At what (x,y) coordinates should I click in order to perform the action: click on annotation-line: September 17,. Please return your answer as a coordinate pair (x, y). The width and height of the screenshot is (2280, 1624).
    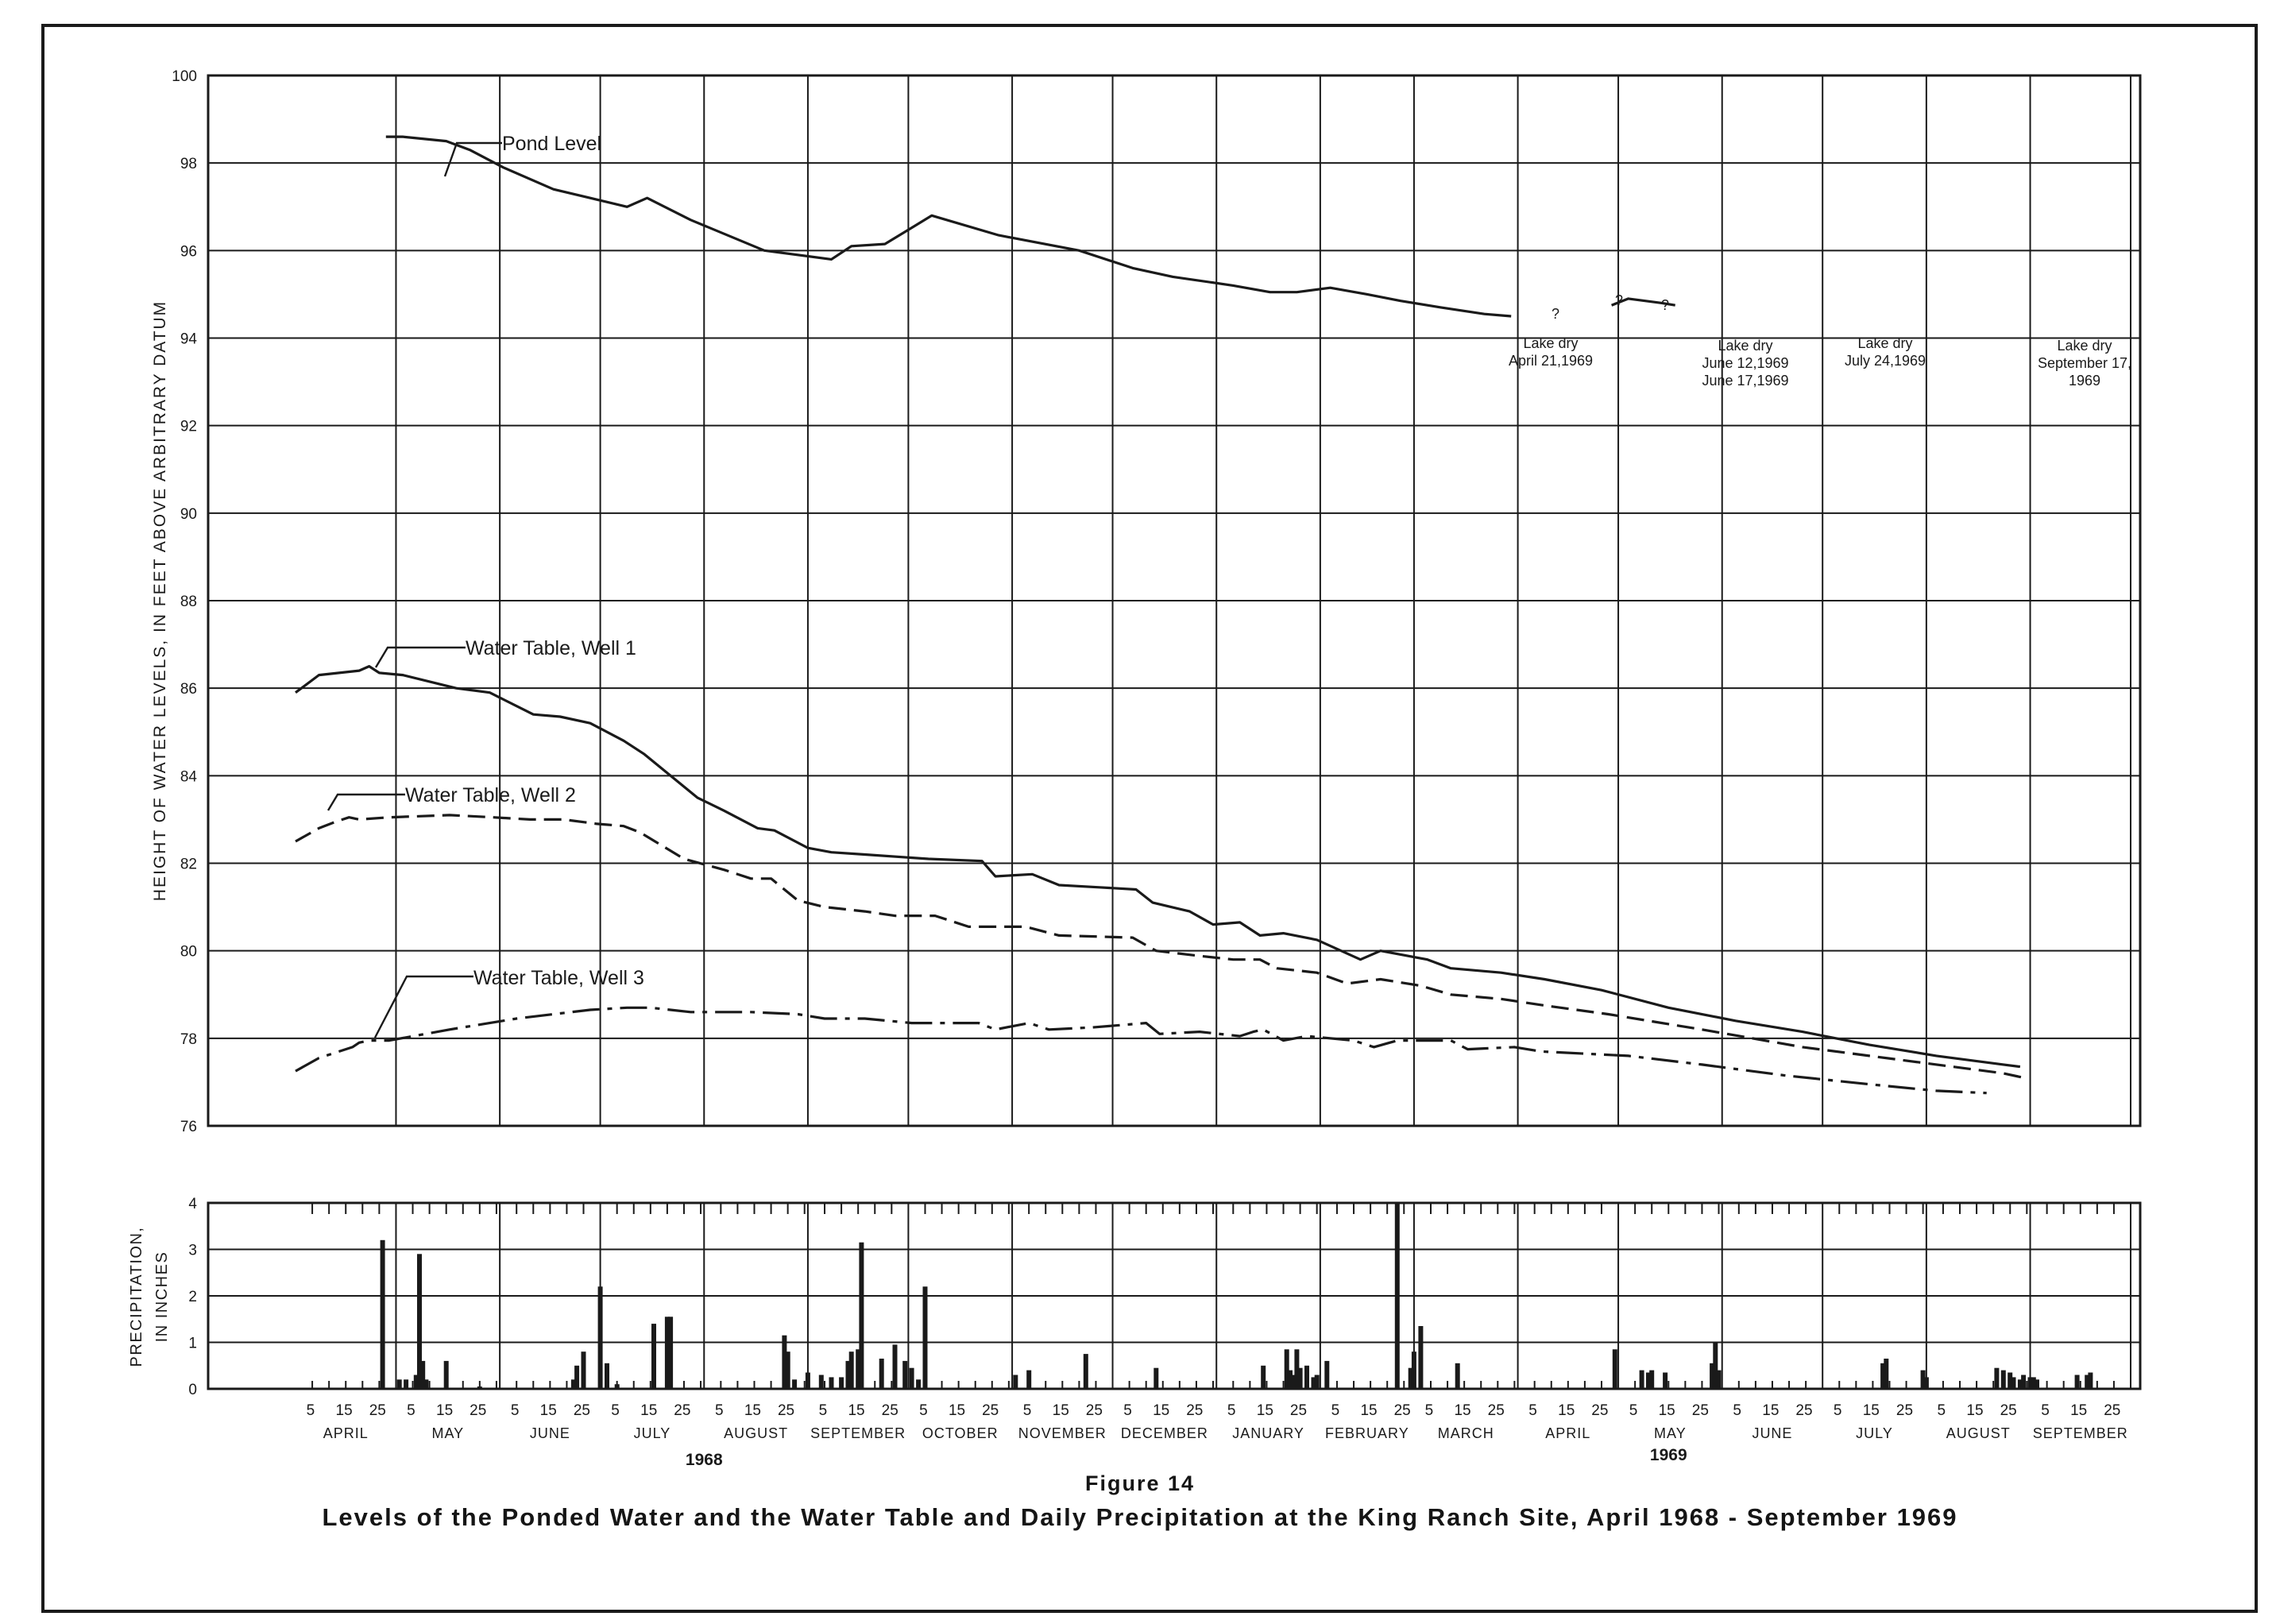
    Looking at the image, I should click on (2084, 363).